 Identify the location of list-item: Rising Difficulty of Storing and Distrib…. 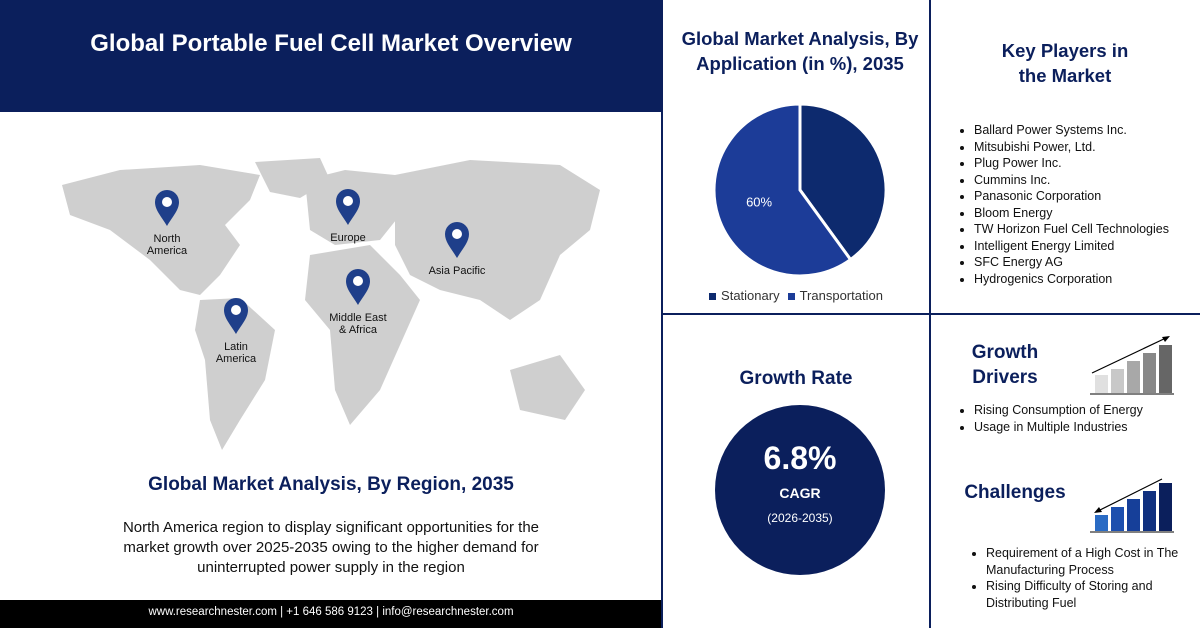
(1093, 594).